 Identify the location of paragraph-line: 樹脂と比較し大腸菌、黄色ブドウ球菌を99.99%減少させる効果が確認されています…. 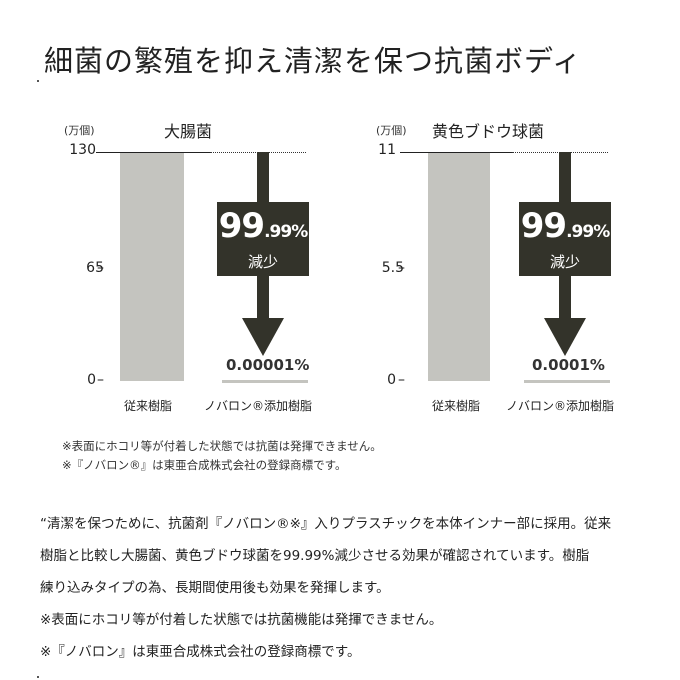
(315, 556).